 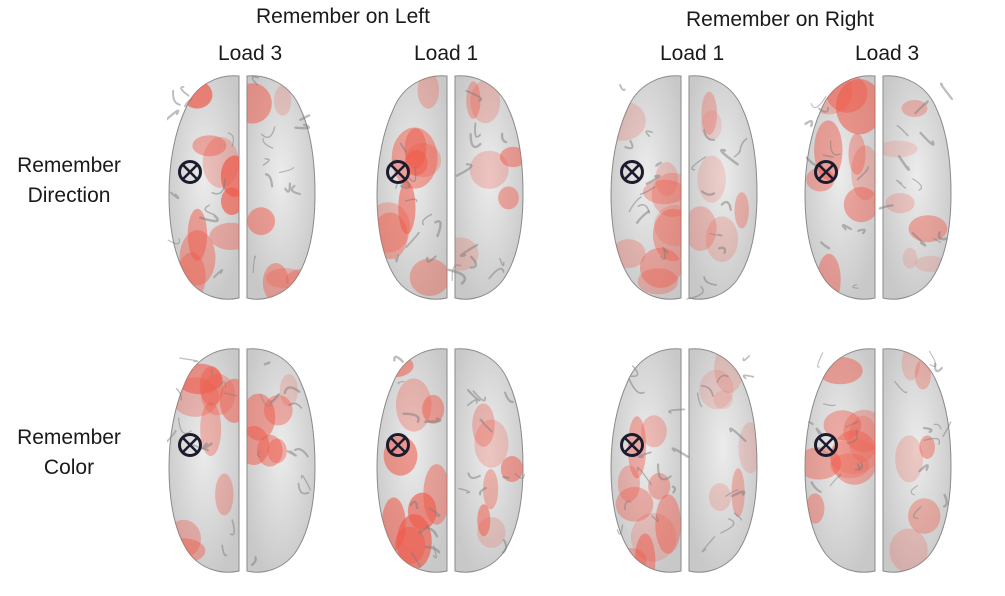 What do you see at coordinates (69, 467) in the screenshot?
I see `row-label-color-line2: Color` at bounding box center [69, 467].